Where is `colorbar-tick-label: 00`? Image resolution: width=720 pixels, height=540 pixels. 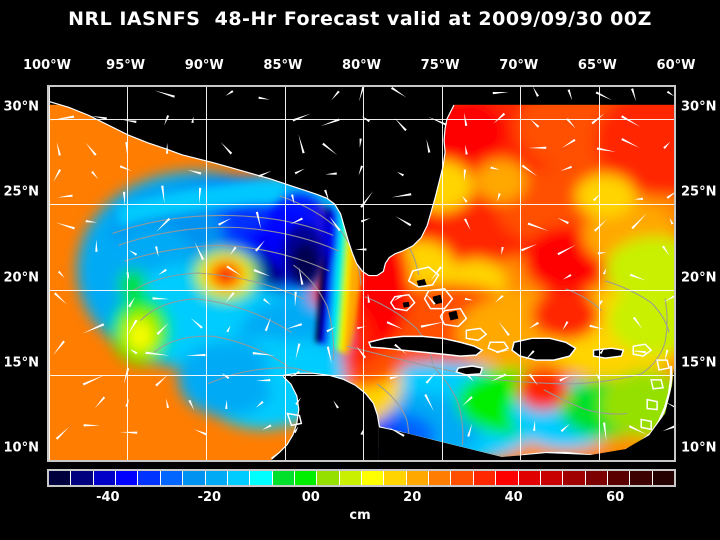 colorbar-tick-label: 00 is located at coordinates (310, 497).